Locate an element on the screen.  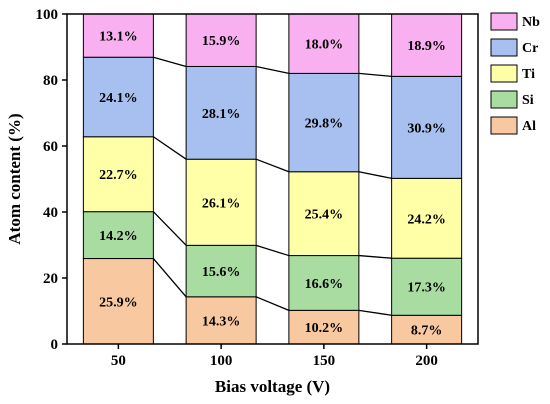
y-tick-label: 0 is located at coordinates (55, 345).